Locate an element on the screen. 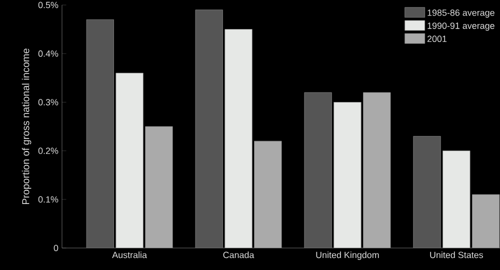  x-tick-label: United Kingdom is located at coordinates (347, 256).